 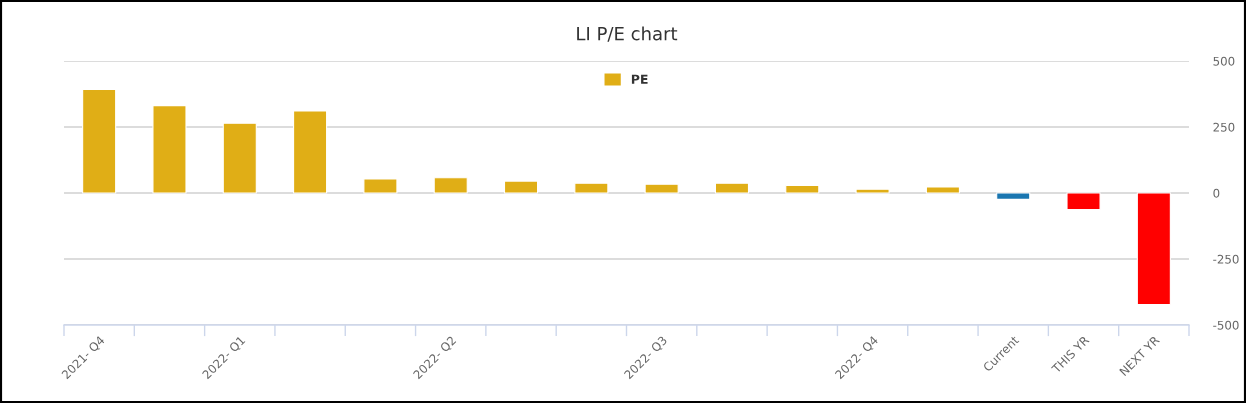 What do you see at coordinates (1224, 127) in the screenshot?
I see `y-tick-label: 250` at bounding box center [1224, 127].